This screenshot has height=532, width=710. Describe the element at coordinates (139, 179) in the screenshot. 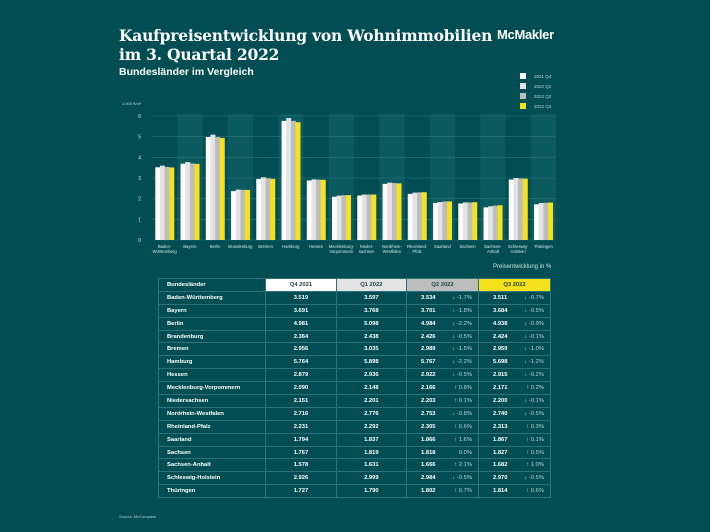

I see `y-tick-label: 3` at that location.